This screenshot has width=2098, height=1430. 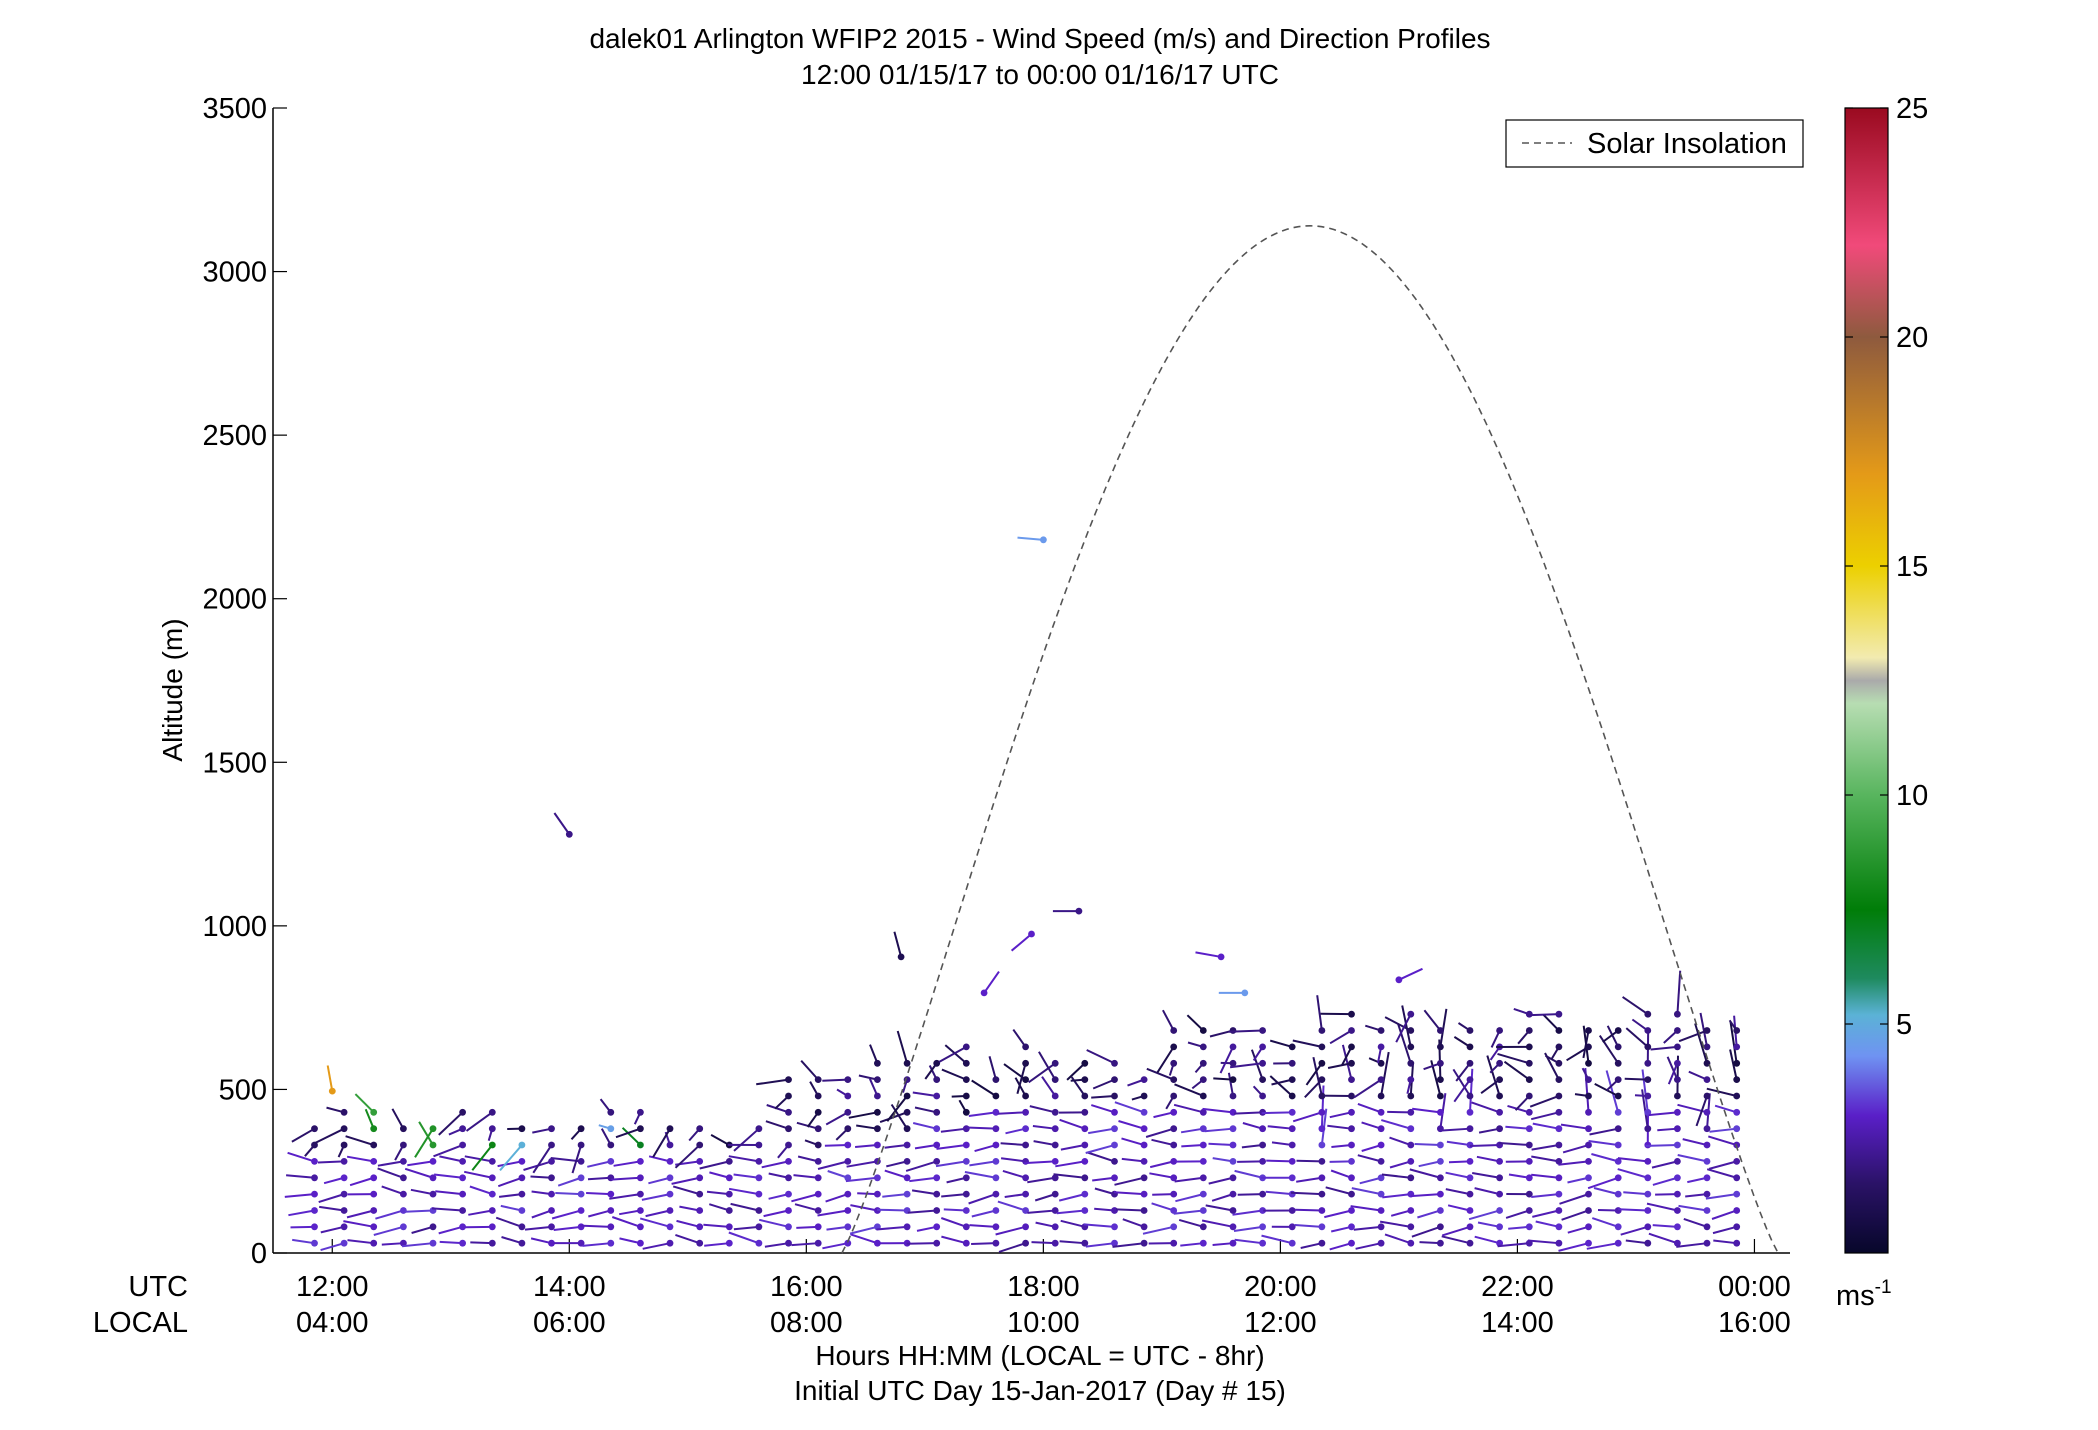 What do you see at coordinates (234, 109) in the screenshot?
I see `y-tick-label: 3500` at bounding box center [234, 109].